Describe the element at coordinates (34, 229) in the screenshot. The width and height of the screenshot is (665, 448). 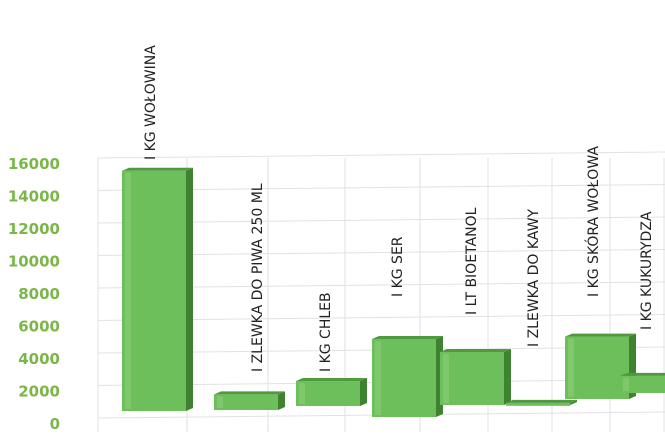
I see `y-tick-label: 12000` at that location.